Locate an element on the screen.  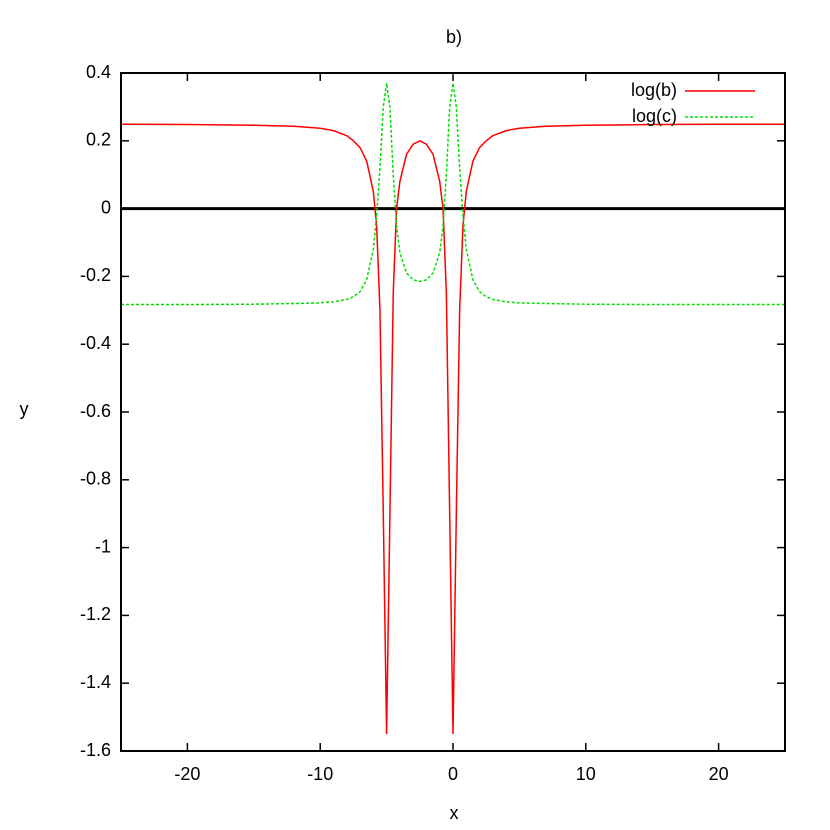
y-tick-label: -0.8 is located at coordinates (95, 479).